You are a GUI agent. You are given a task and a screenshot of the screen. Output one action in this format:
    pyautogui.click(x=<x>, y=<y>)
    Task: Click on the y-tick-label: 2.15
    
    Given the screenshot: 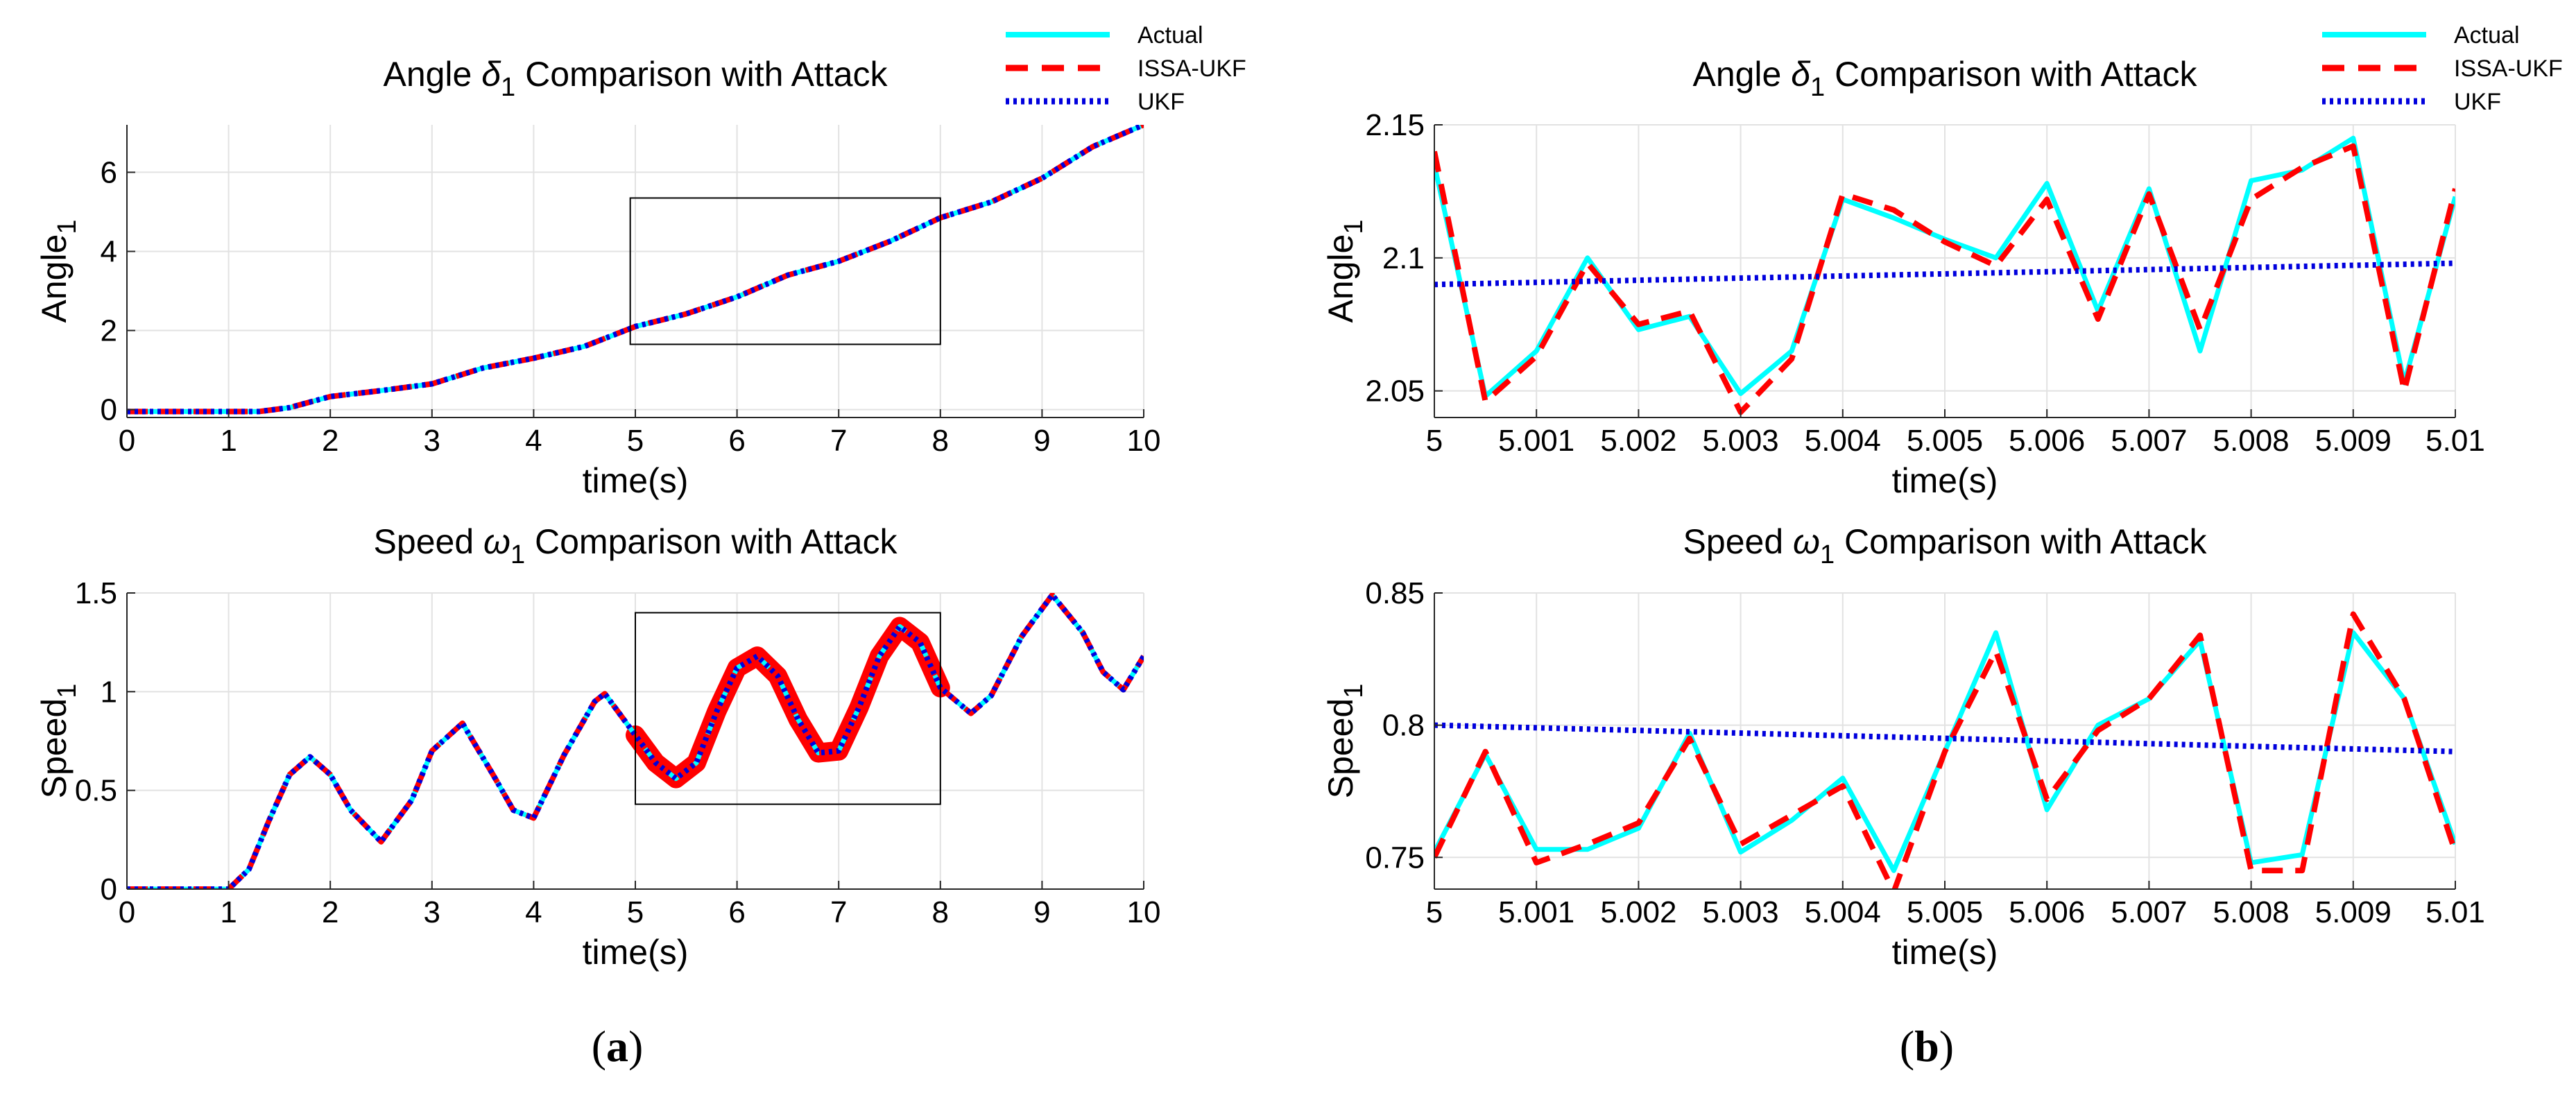 What is the action you would take?
    pyautogui.click(x=1395, y=125)
    